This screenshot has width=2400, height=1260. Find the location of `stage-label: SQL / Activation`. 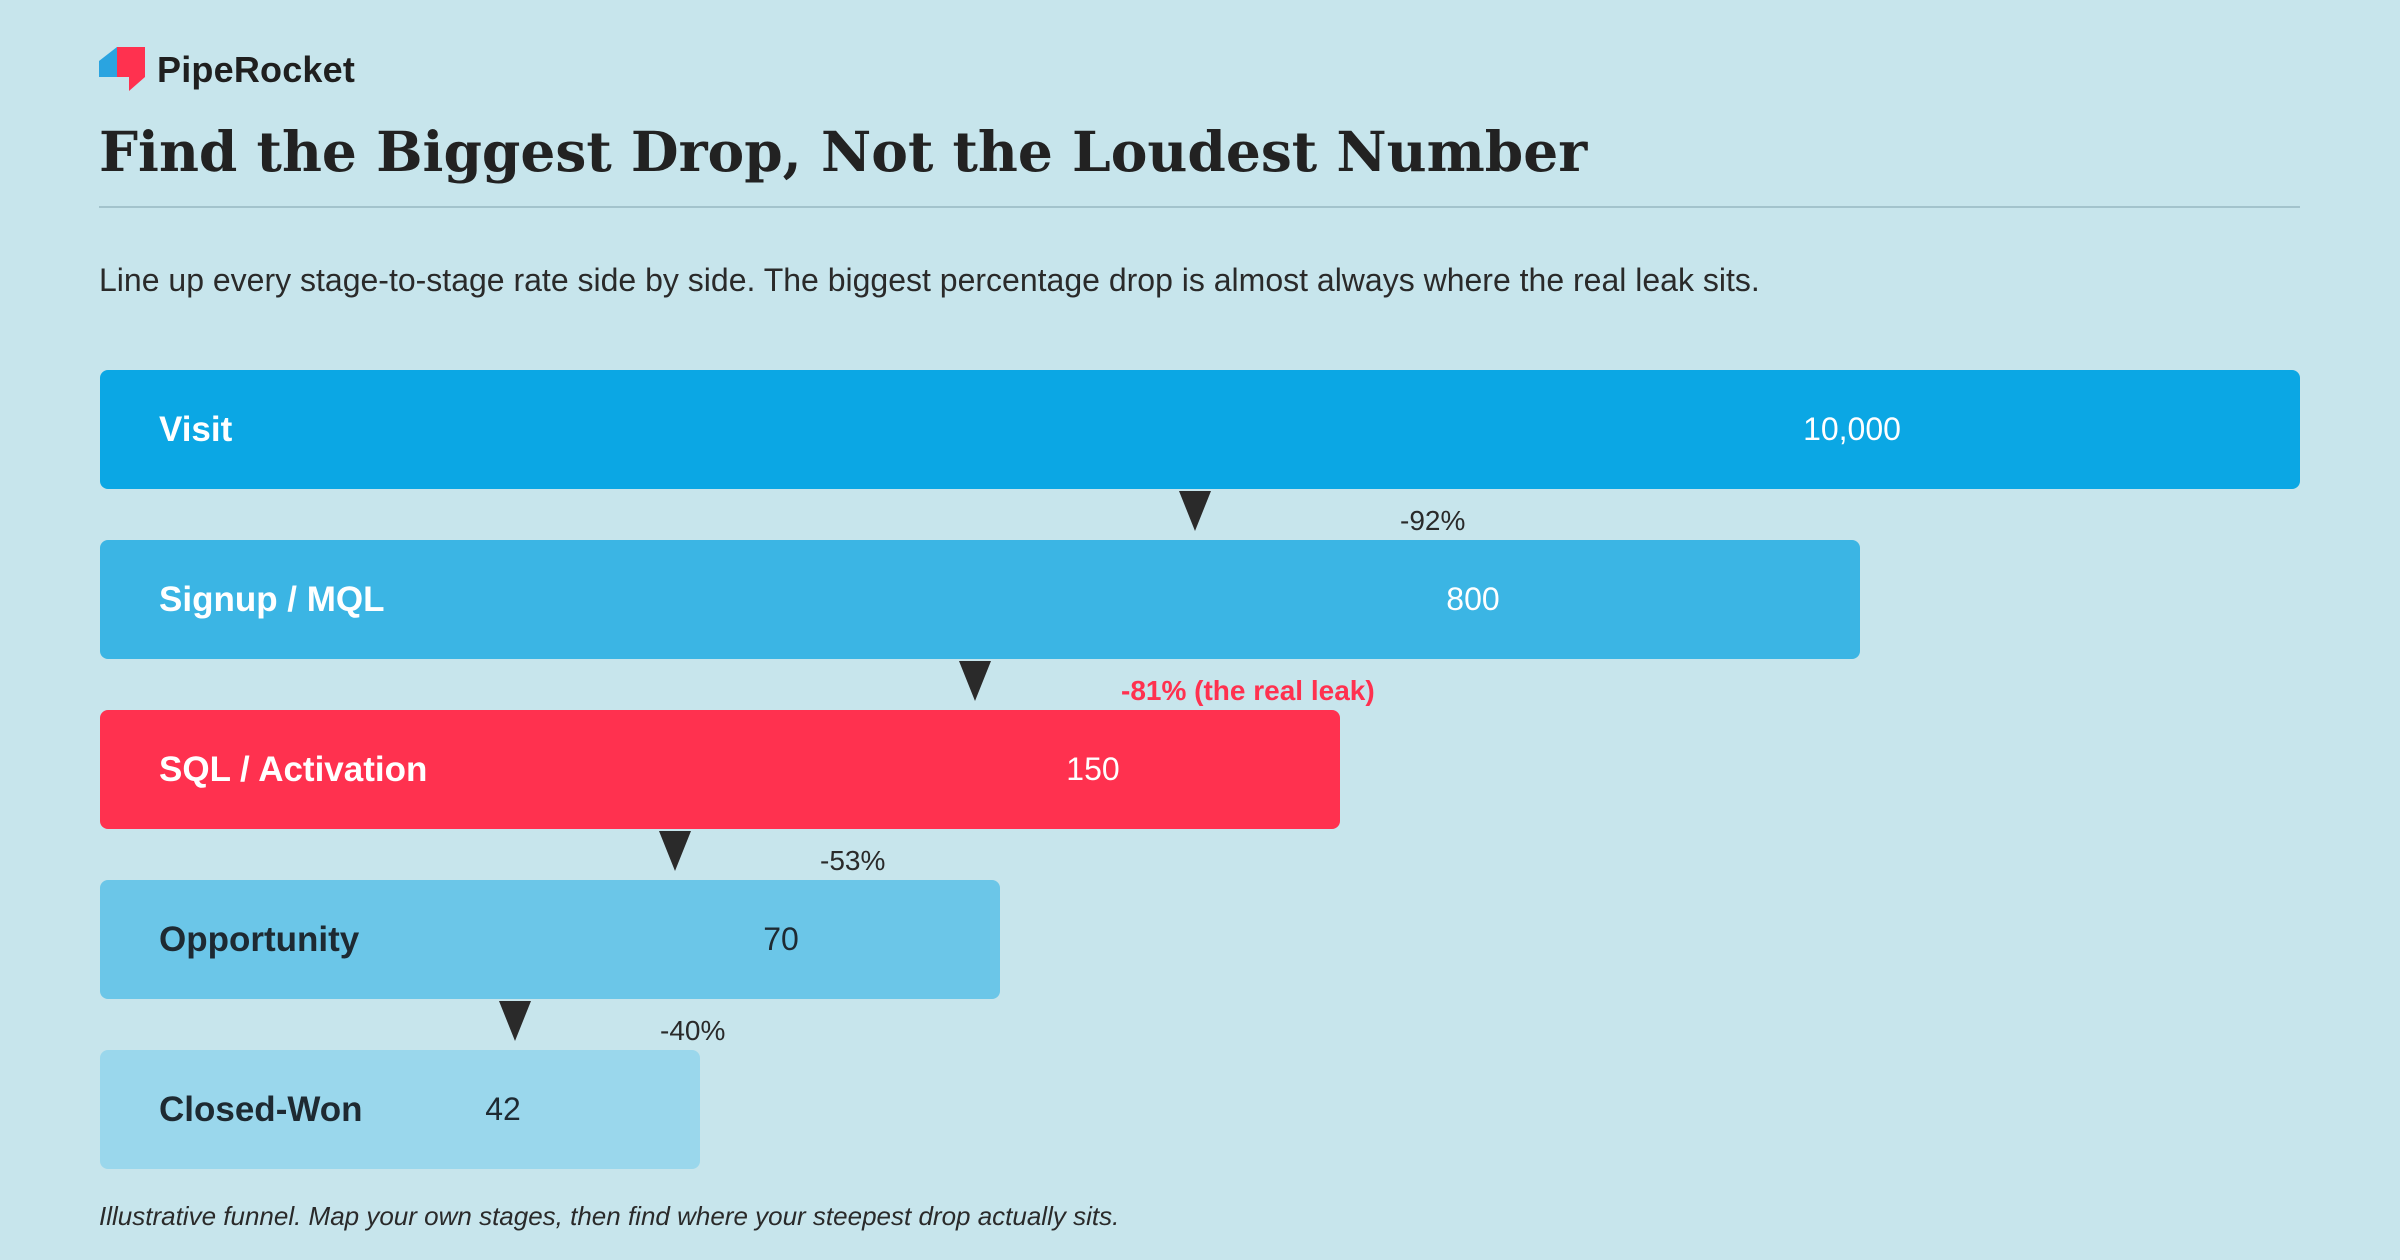

stage-label: SQL / Activation is located at coordinates (293, 769).